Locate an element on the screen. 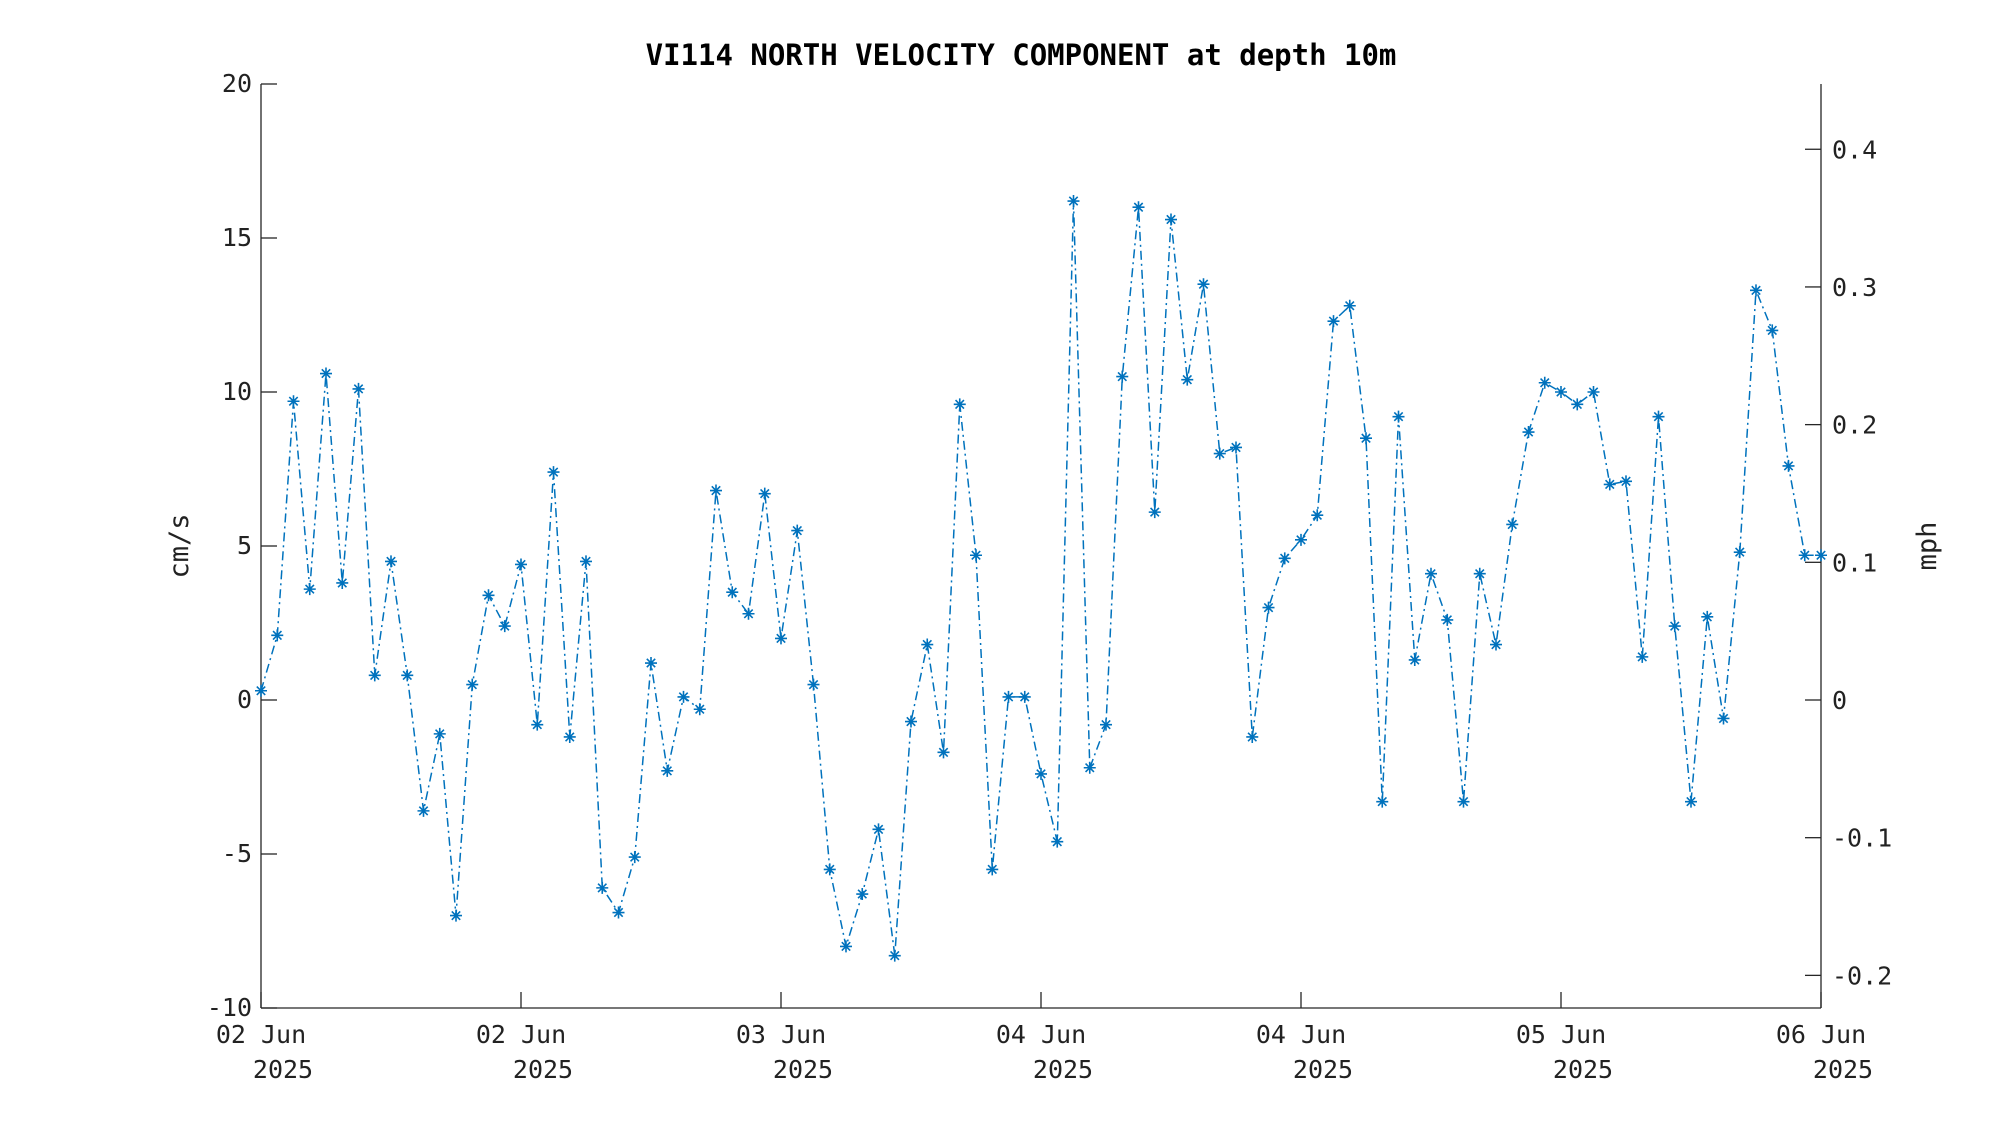 Image resolution: width=2000 pixels, height=1125 pixels. y2-tick-label: 0.3 is located at coordinates (1854, 287).